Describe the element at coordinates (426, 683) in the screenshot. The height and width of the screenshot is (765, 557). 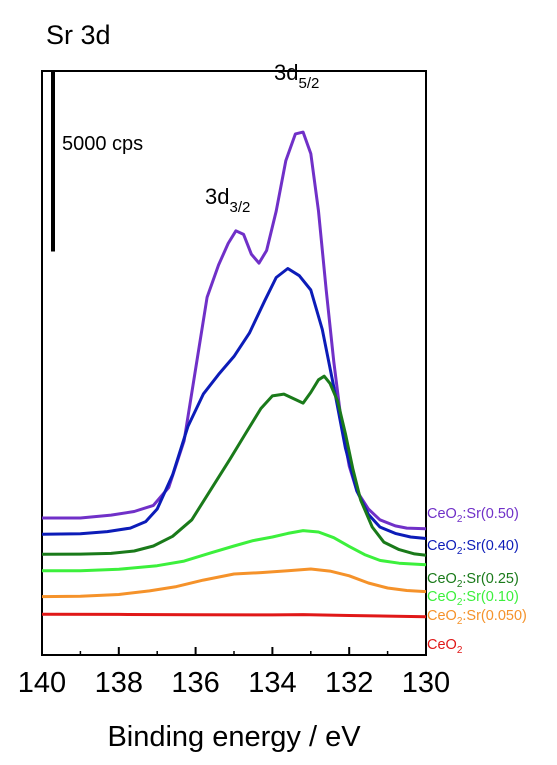
I see `x-tick-label: 130` at that location.